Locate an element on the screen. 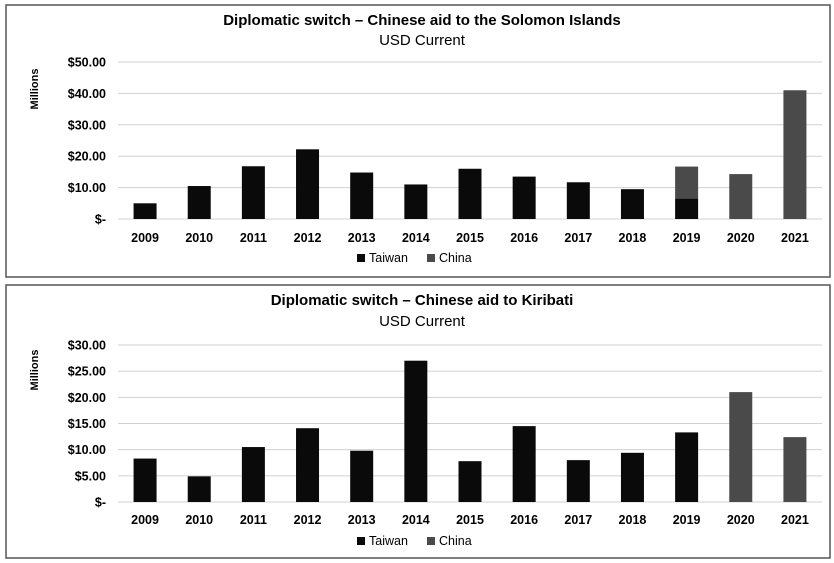  chart-2-y-axis-label: Millions is located at coordinates (35, 370).